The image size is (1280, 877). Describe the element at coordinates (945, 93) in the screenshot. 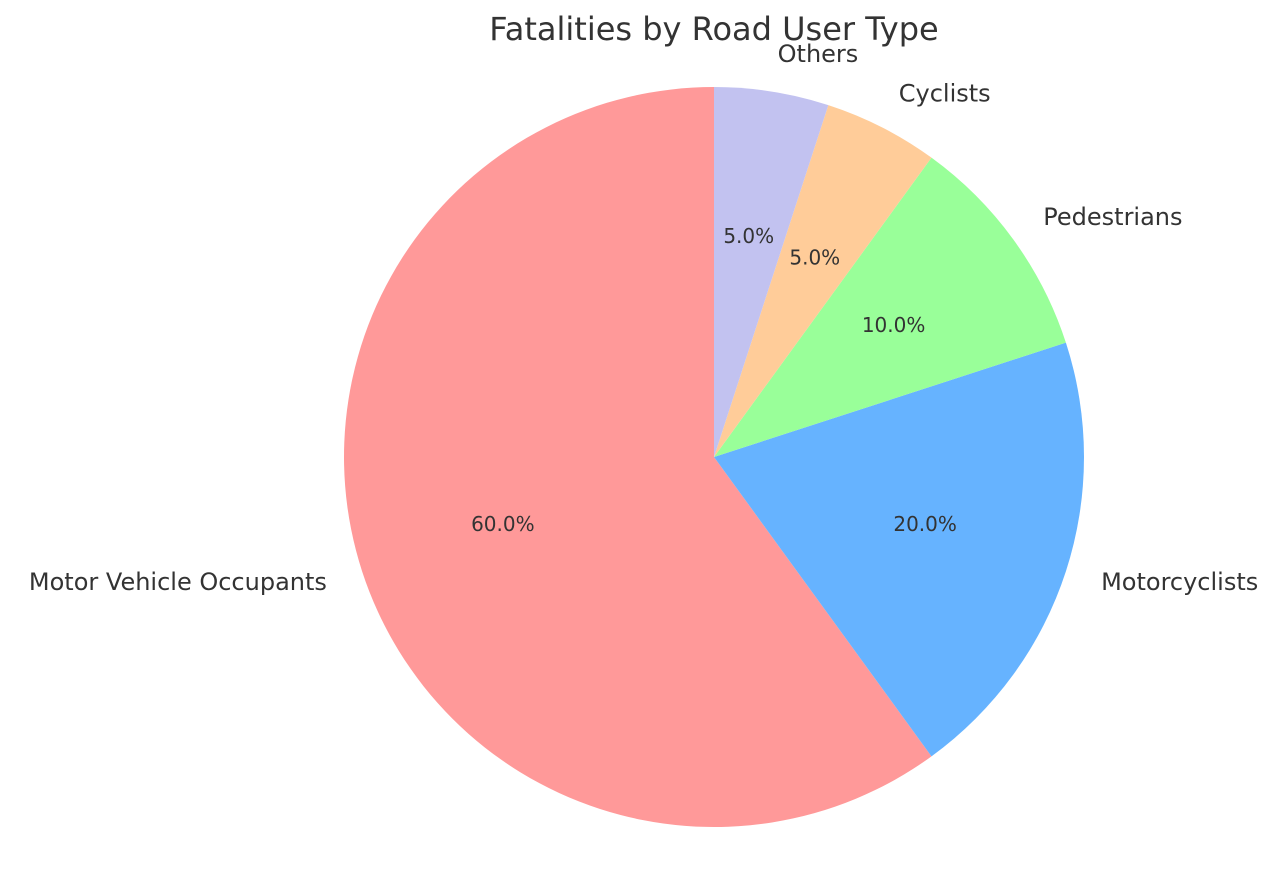

I see `slice-label-cyclists: Cyclists` at that location.